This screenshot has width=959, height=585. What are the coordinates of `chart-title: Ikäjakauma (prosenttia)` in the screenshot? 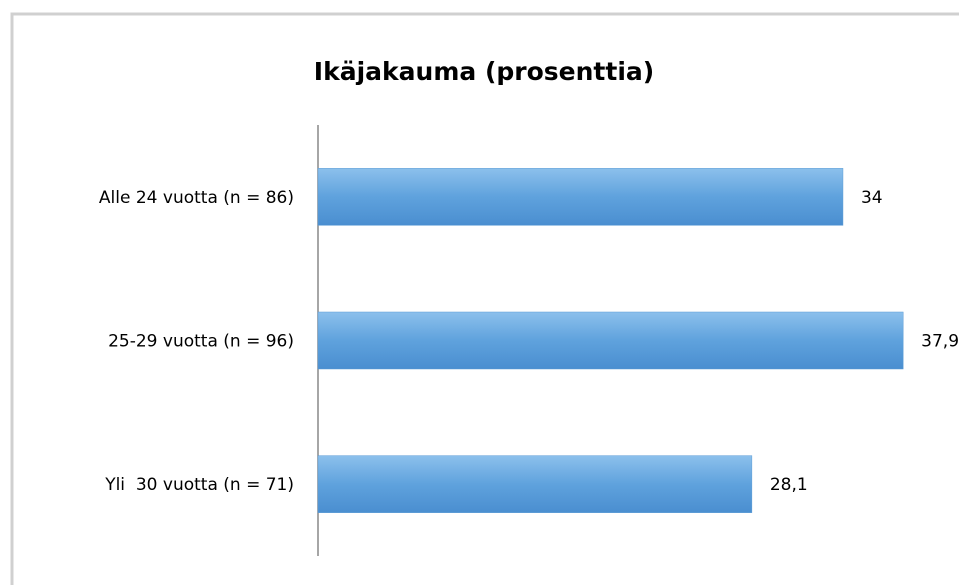 It's located at (484, 71).